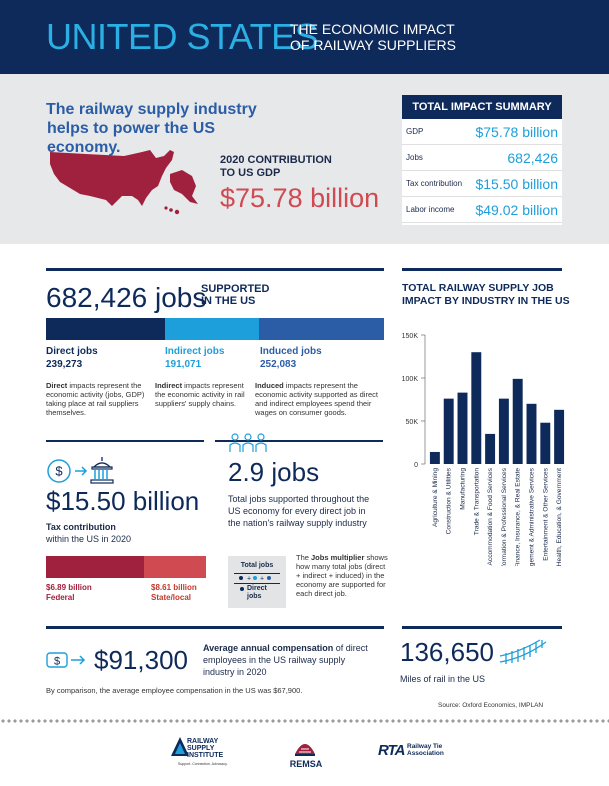 This screenshot has width=609, height=786. Describe the element at coordinates (141, 660) in the screenshot. I see `compensation-value: $91,300` at that location.